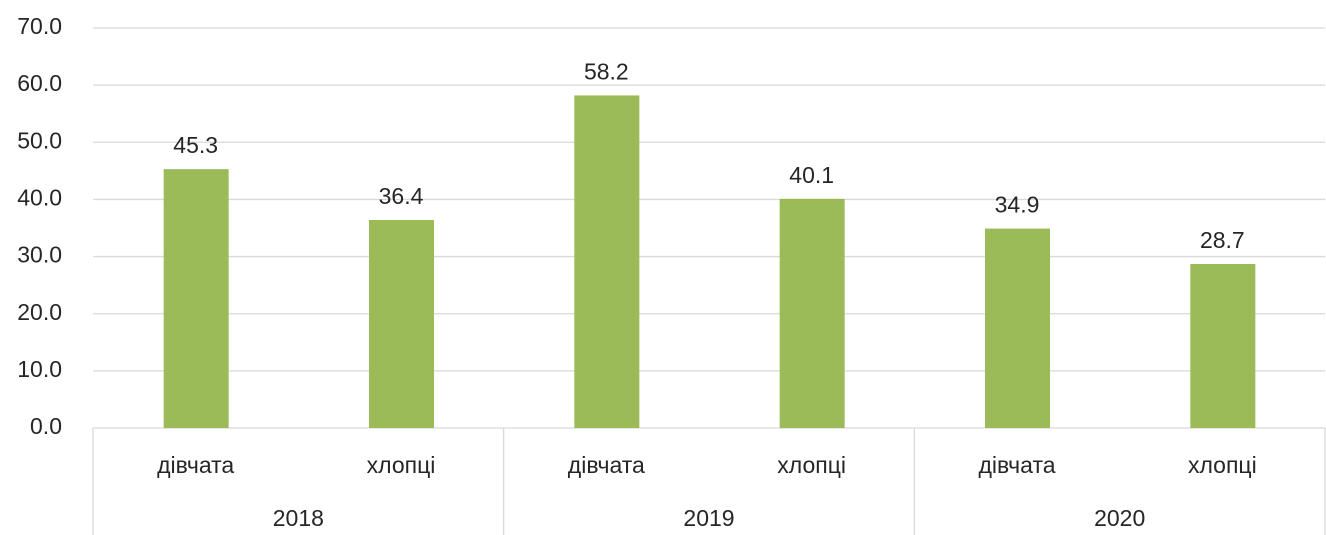 This screenshot has height=535, width=1326. I want to click on group-label: 2020, so click(1119, 518).